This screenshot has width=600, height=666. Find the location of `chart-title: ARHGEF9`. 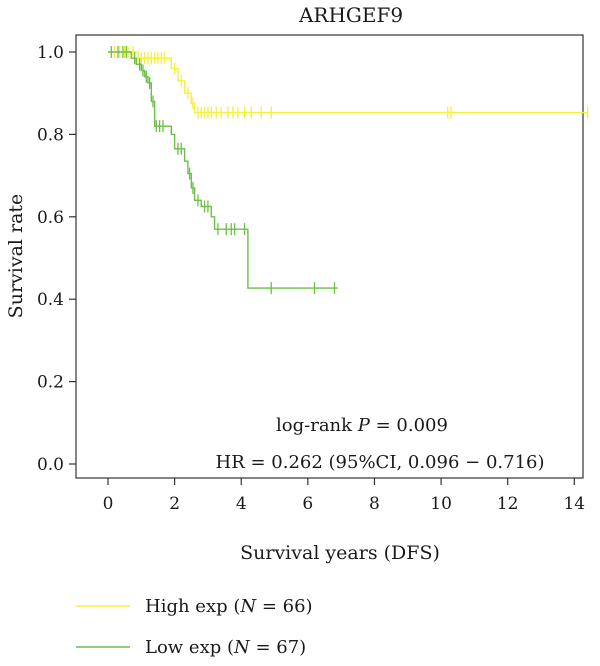

chart-title: ARHGEF9 is located at coordinates (350, 15).